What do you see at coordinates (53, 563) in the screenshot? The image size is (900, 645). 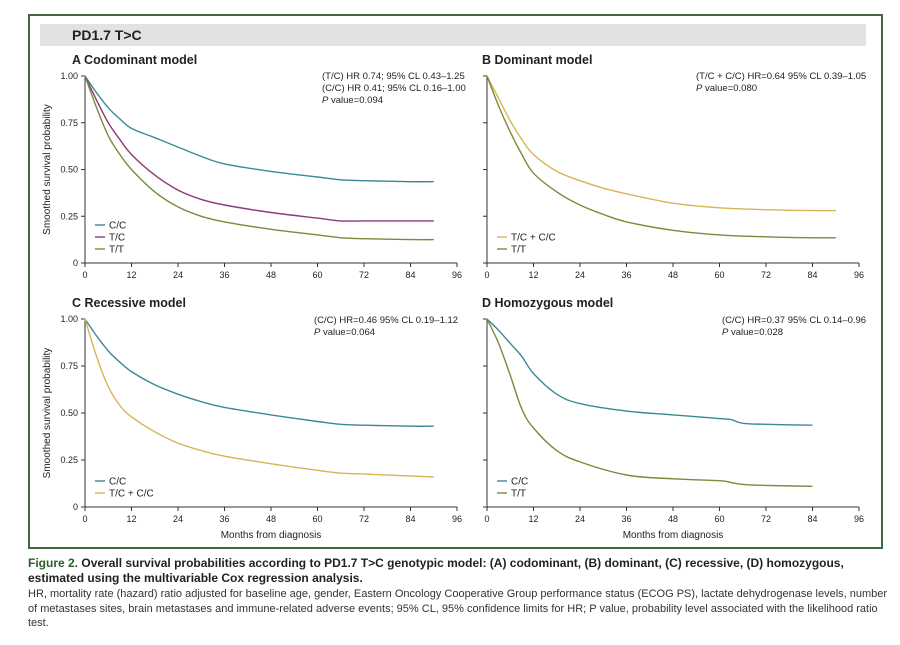 I see `figure-label: Figure 2.` at bounding box center [53, 563].